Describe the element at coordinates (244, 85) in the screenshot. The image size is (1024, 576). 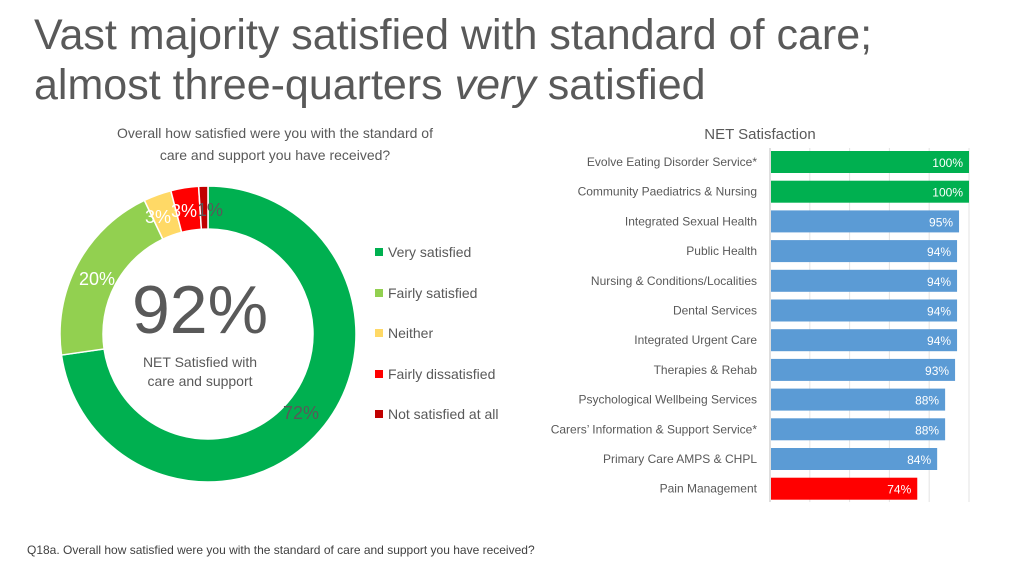
I see `title-line-2-prefix: almost three-quarters` at that location.